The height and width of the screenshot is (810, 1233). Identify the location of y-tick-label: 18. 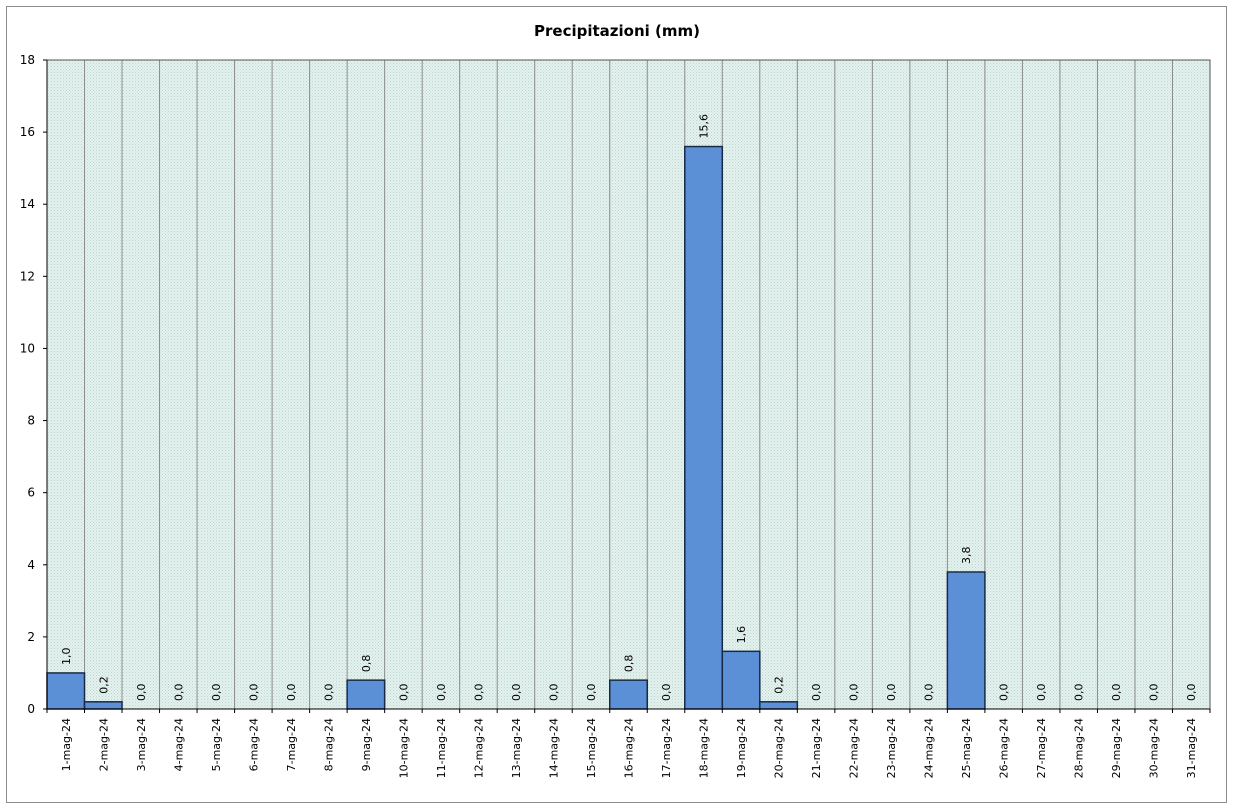
(27, 60).